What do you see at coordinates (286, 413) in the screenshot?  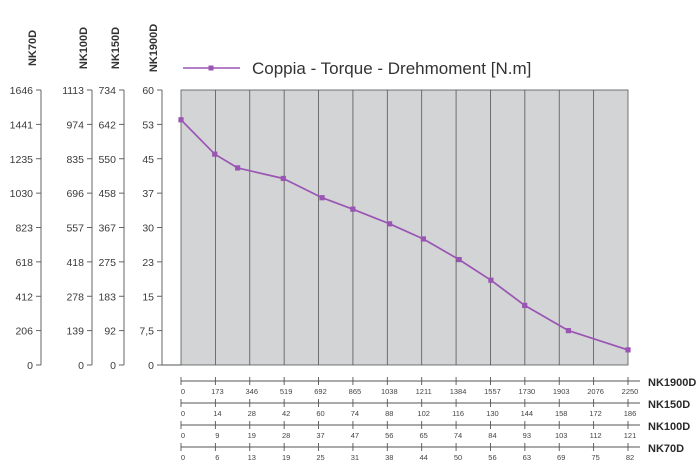 I see `x-tick-label: 42` at bounding box center [286, 413].